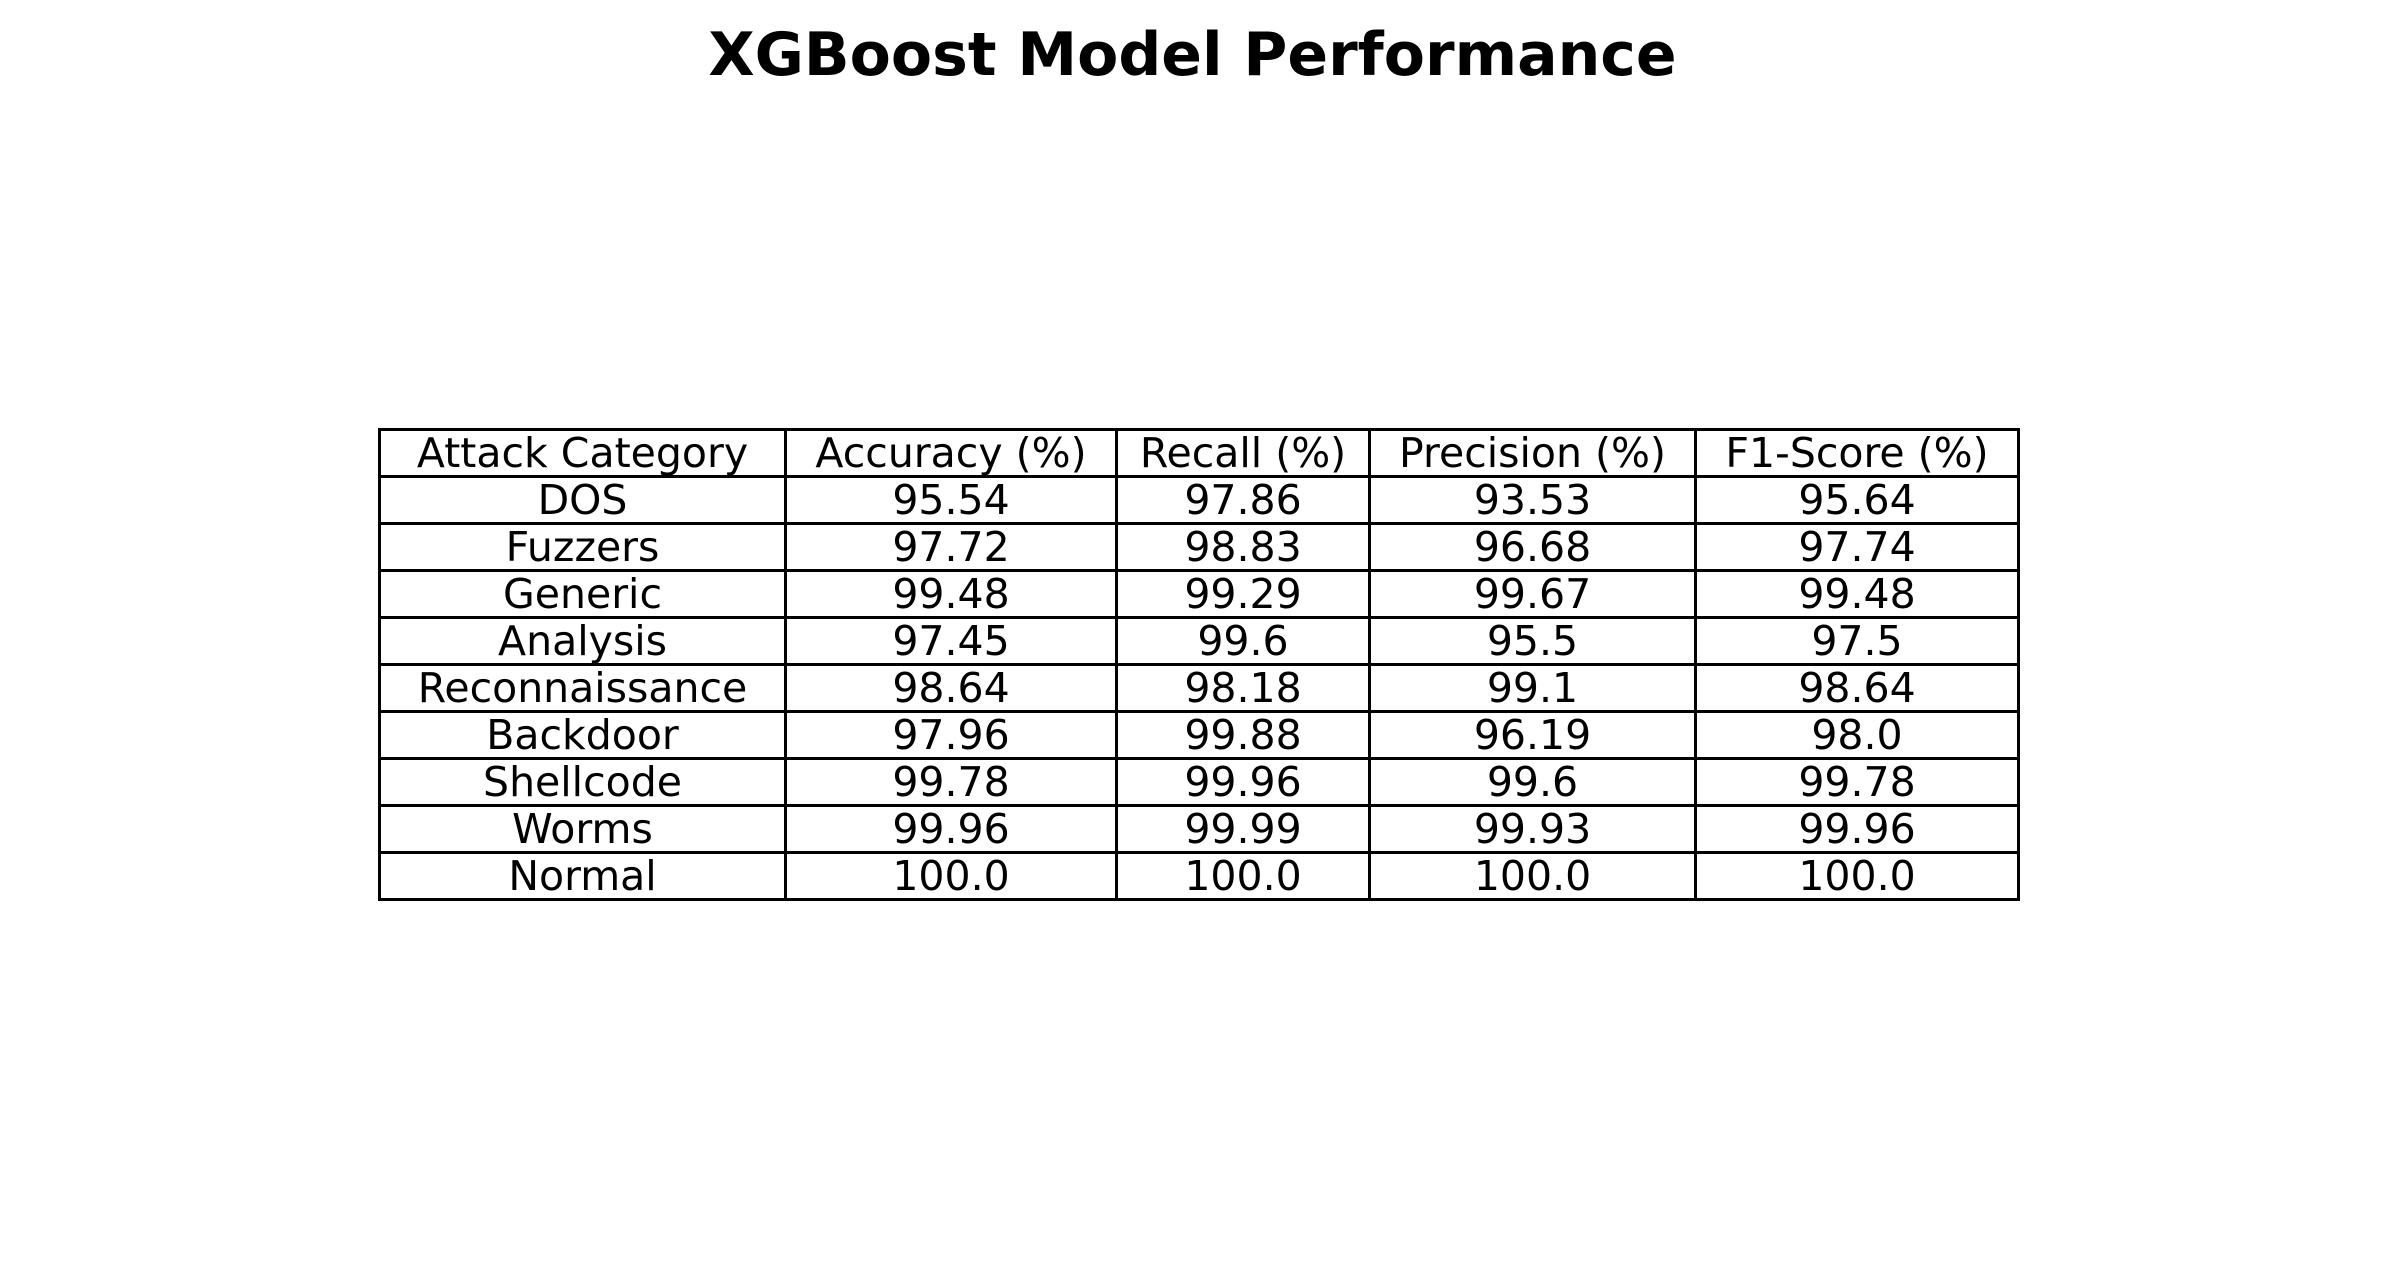 Image resolution: width=2385 pixels, height=1285 pixels. What do you see at coordinates (1243, 594) in the screenshot?
I see `table-cell: 99.29` at bounding box center [1243, 594].